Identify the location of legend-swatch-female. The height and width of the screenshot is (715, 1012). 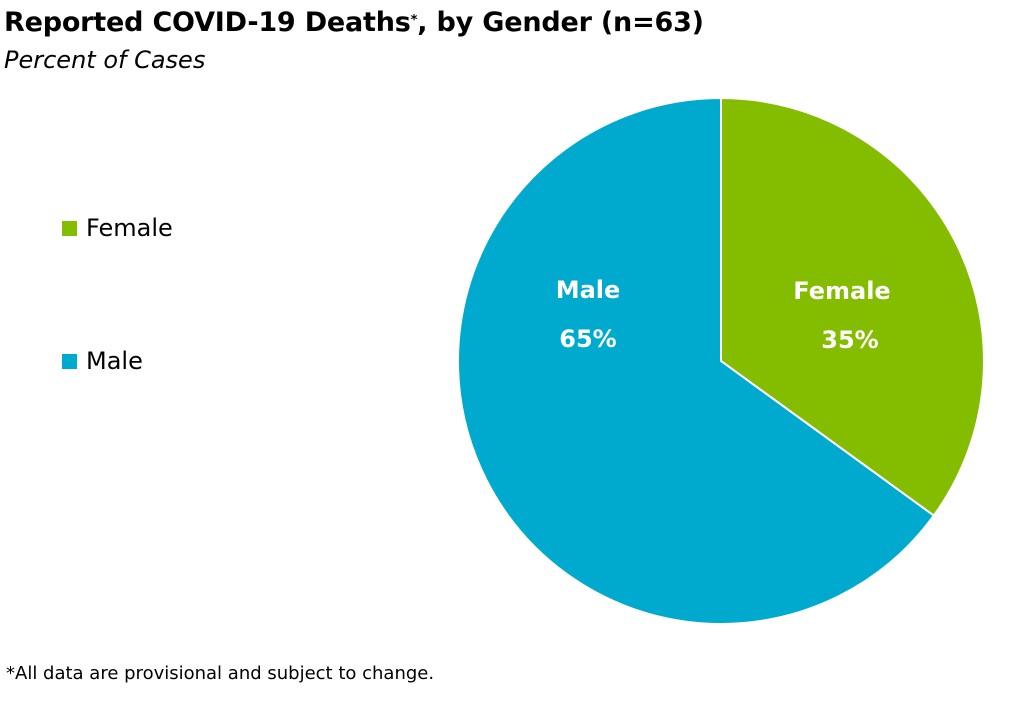
(69, 228).